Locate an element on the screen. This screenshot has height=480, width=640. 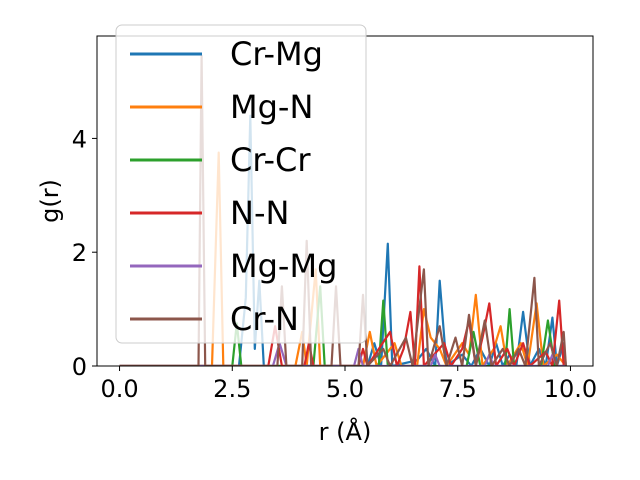
x-tick-label: 7.5 is located at coordinates (458, 389).